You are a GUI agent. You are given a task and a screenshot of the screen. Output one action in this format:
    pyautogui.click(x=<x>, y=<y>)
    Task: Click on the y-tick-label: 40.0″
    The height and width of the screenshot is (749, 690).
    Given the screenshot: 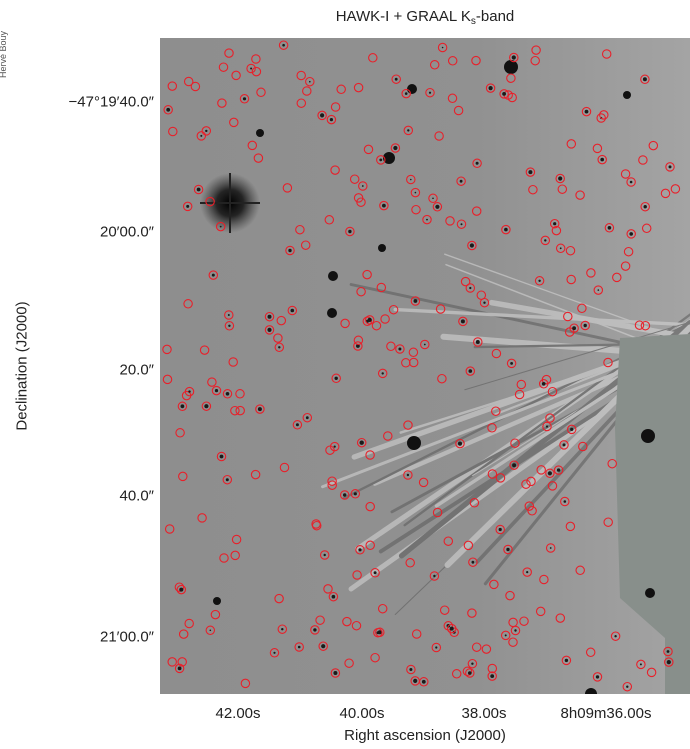 What is the action you would take?
    pyautogui.click(x=136, y=496)
    